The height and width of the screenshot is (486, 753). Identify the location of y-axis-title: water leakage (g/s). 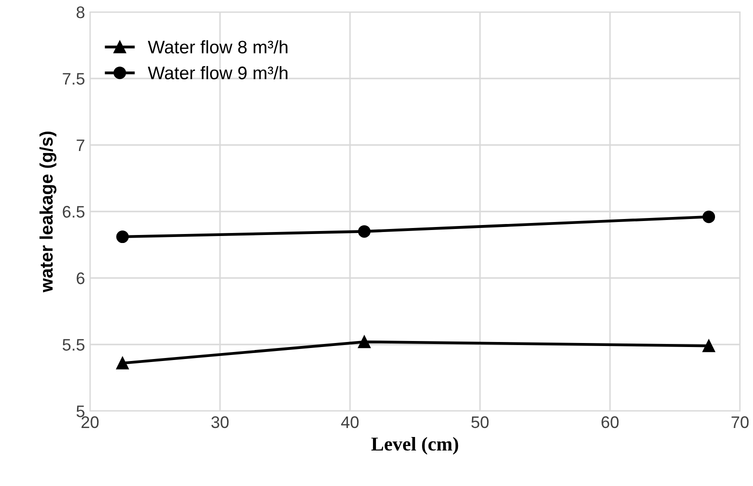
(48, 212).